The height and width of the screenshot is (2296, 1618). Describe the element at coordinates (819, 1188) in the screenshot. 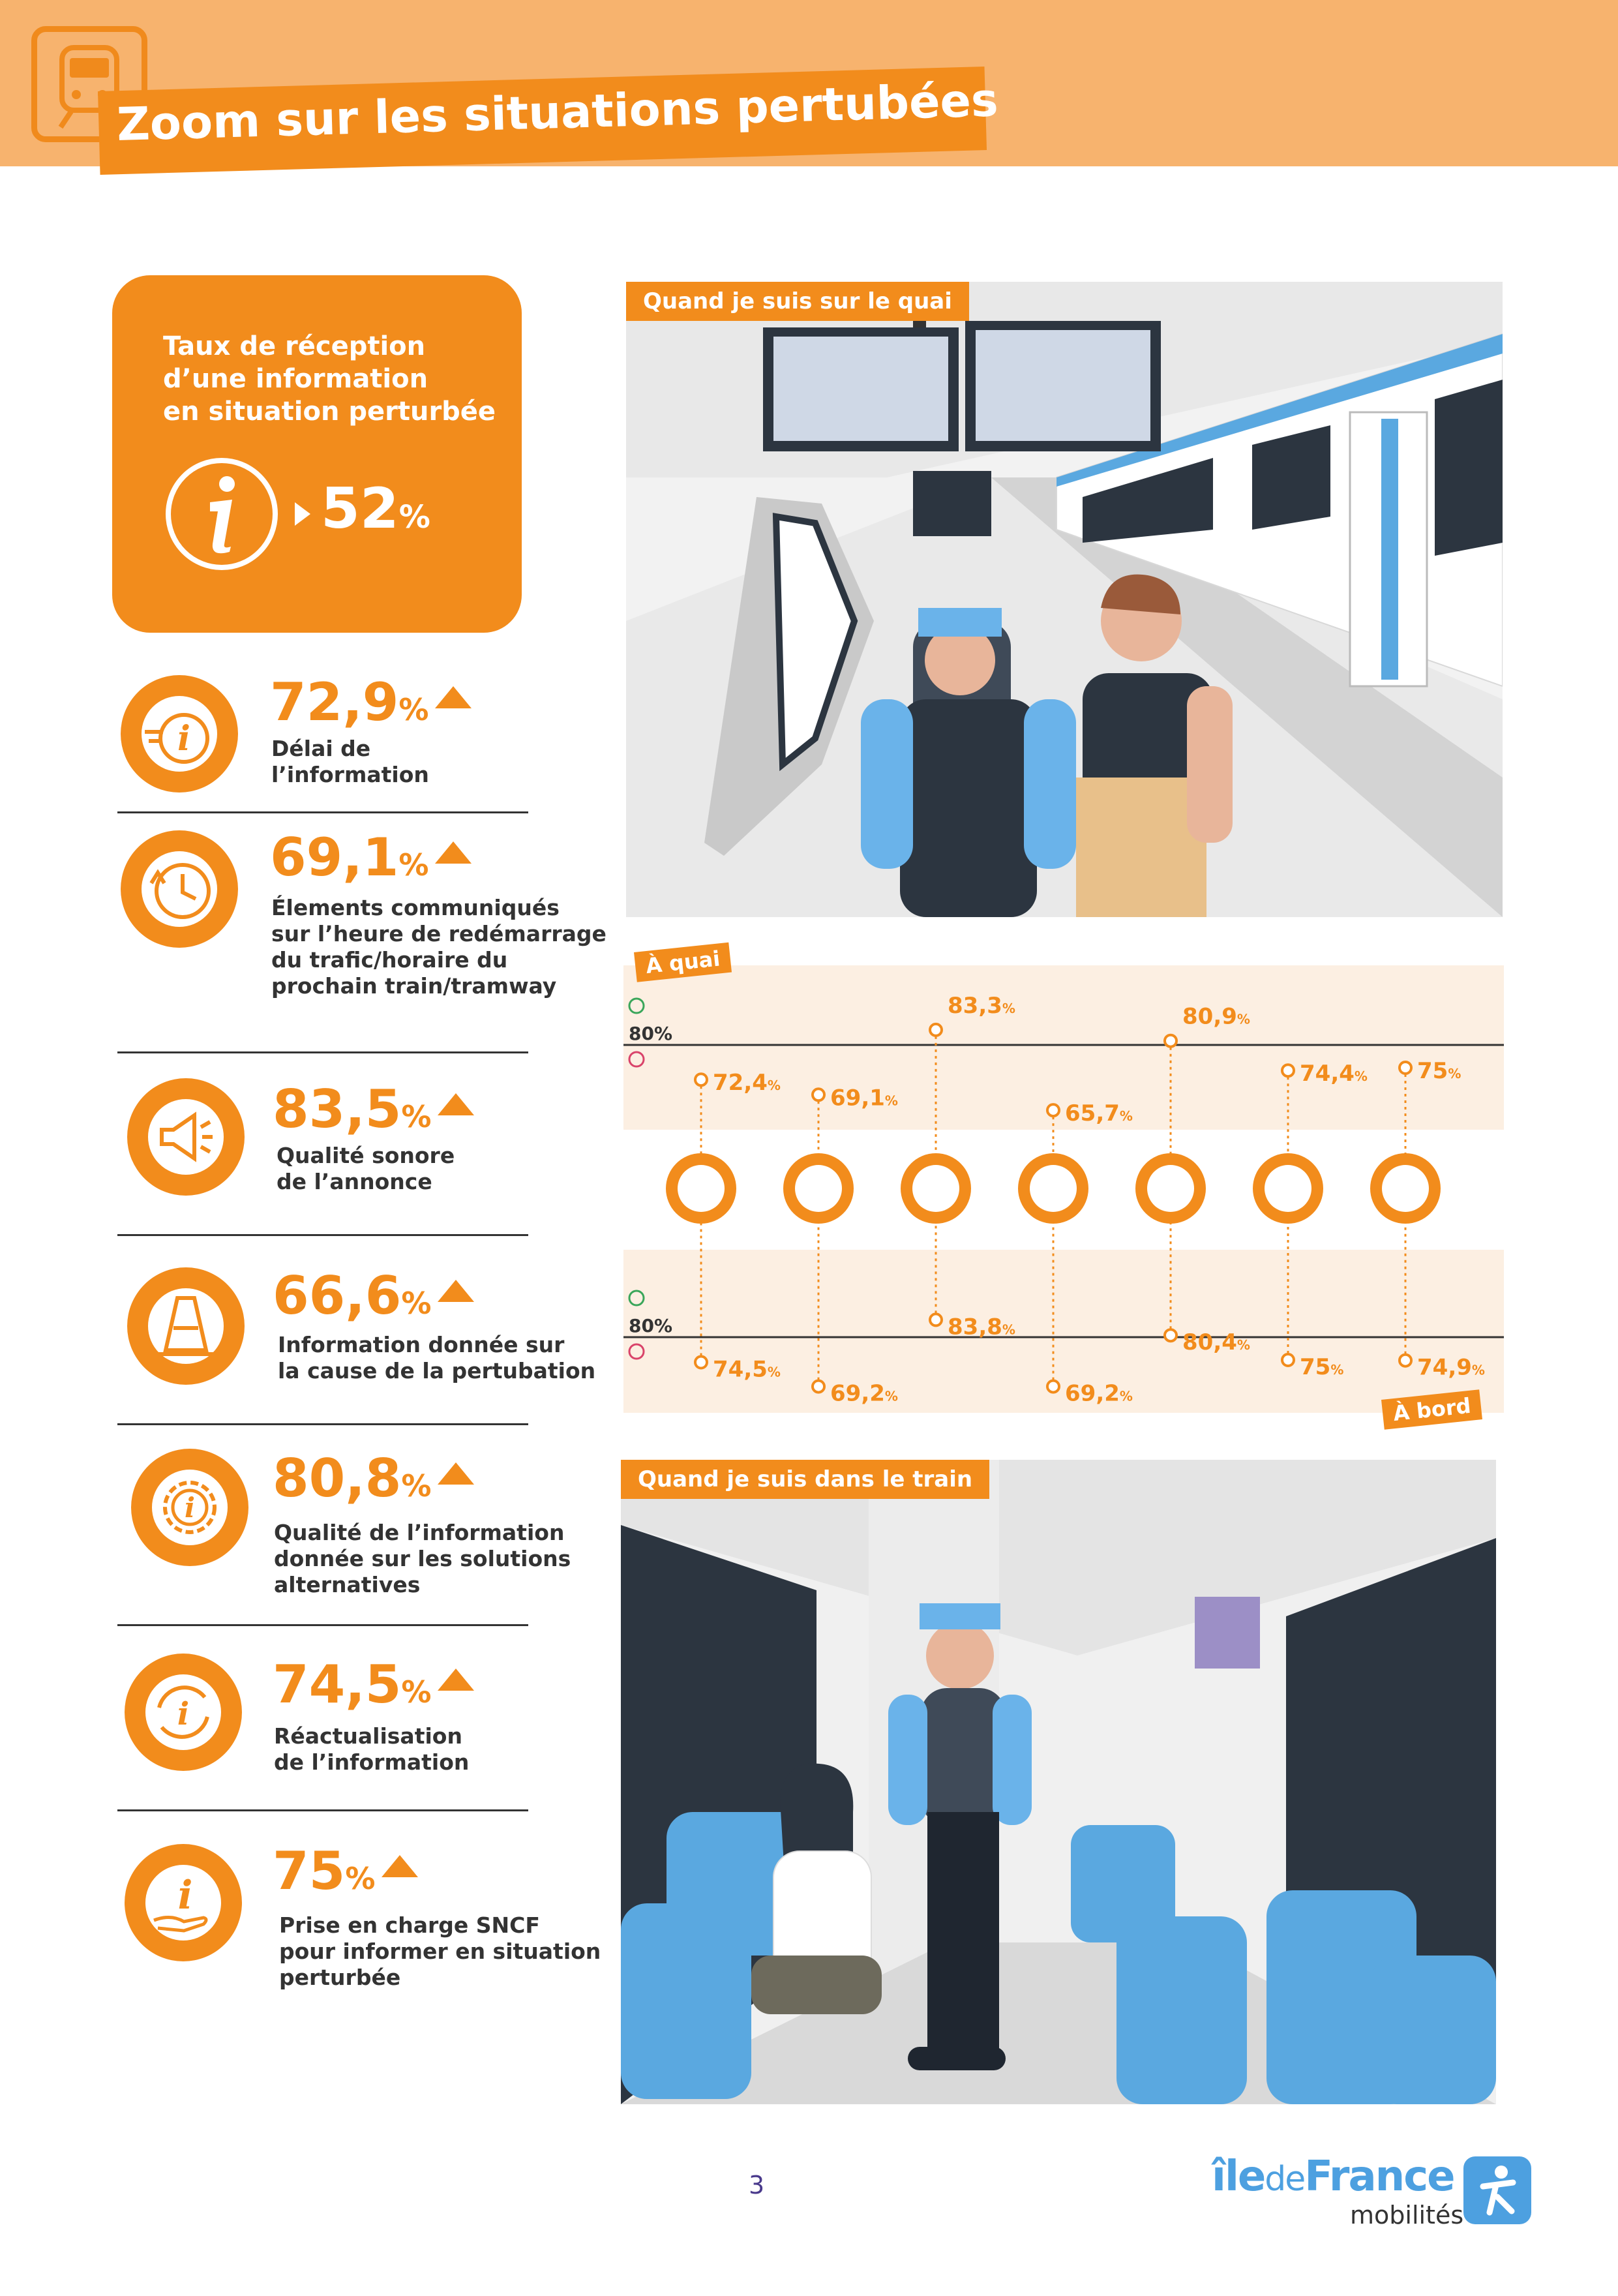

I see `clock-icon-inner` at that location.